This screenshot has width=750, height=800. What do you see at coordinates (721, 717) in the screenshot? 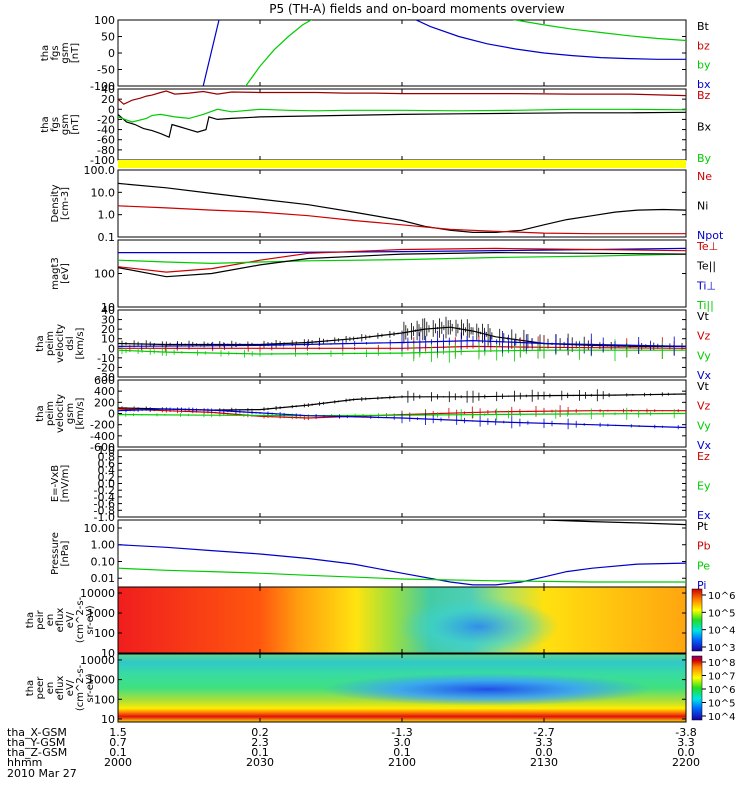
I see `colorbar-label: 10^4` at bounding box center [721, 717].